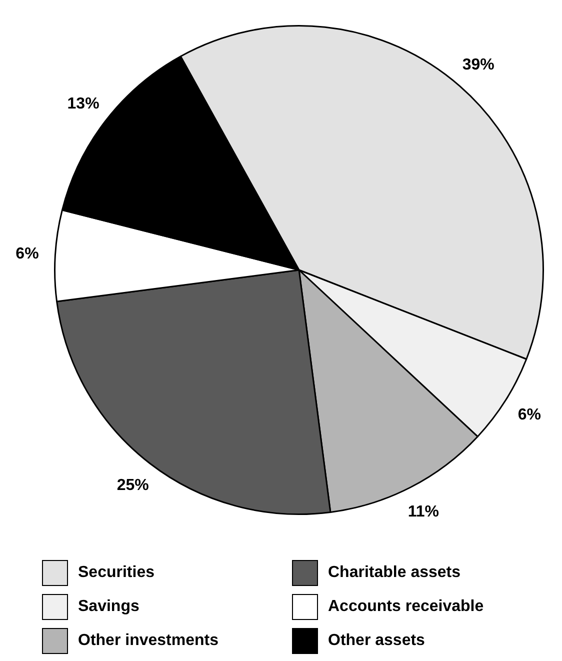 The width and height of the screenshot is (562, 661). What do you see at coordinates (148, 641) in the screenshot?
I see `legend-label: Other investments` at bounding box center [148, 641].